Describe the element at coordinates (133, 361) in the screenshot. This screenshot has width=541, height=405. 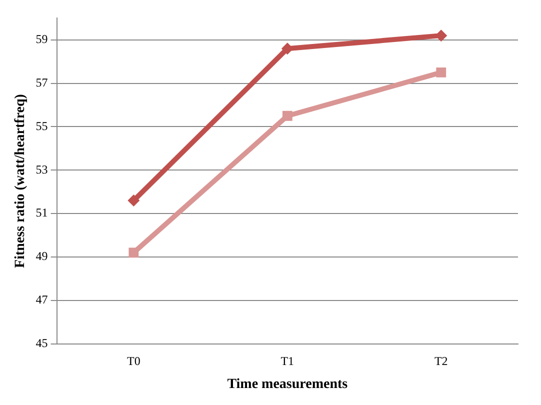
I see `x-tick-label: T0` at that location.